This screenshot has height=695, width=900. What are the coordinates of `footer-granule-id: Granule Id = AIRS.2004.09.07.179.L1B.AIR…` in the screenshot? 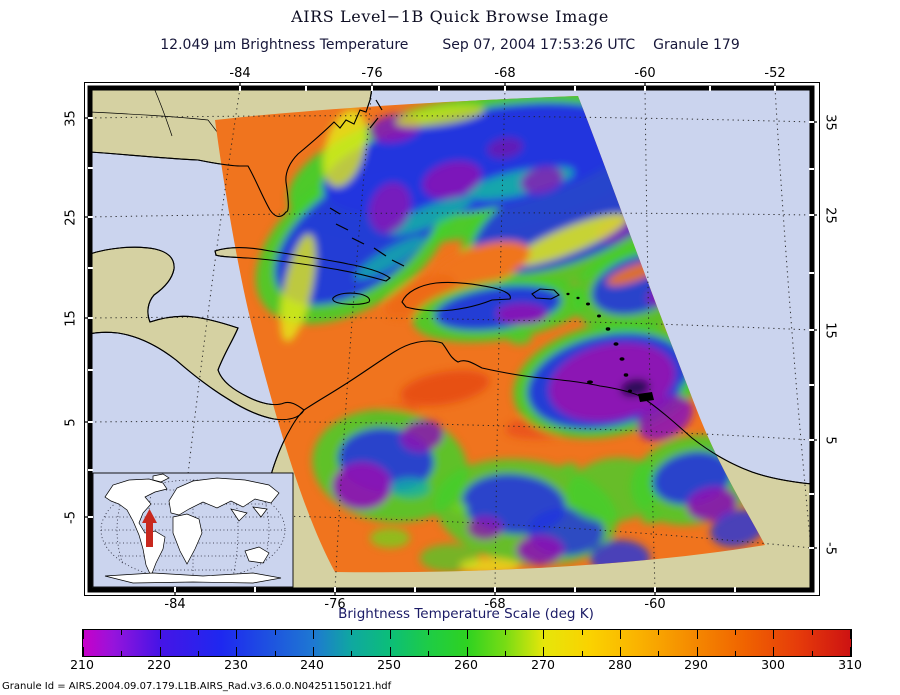 It's located at (197, 686).